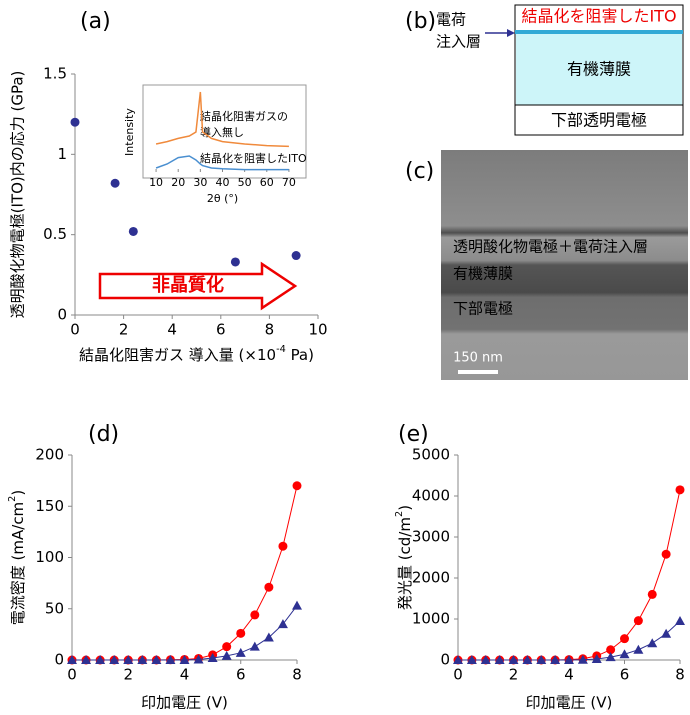 The height and width of the screenshot is (715, 690). What do you see at coordinates (511, 33) in the screenshot?
I see `pointer-arrow-head` at bounding box center [511, 33].